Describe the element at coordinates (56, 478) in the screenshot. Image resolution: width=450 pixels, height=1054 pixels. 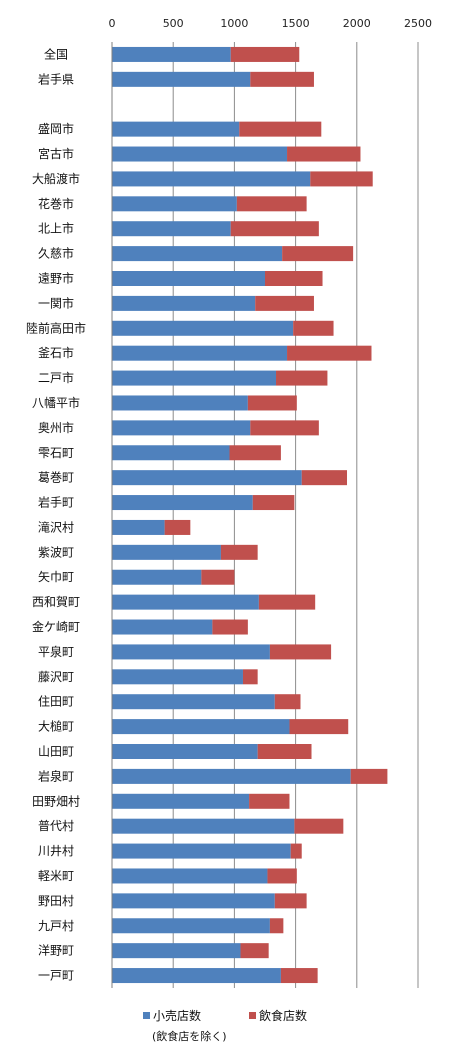
I see `category-label: 葛巻町` at that location.